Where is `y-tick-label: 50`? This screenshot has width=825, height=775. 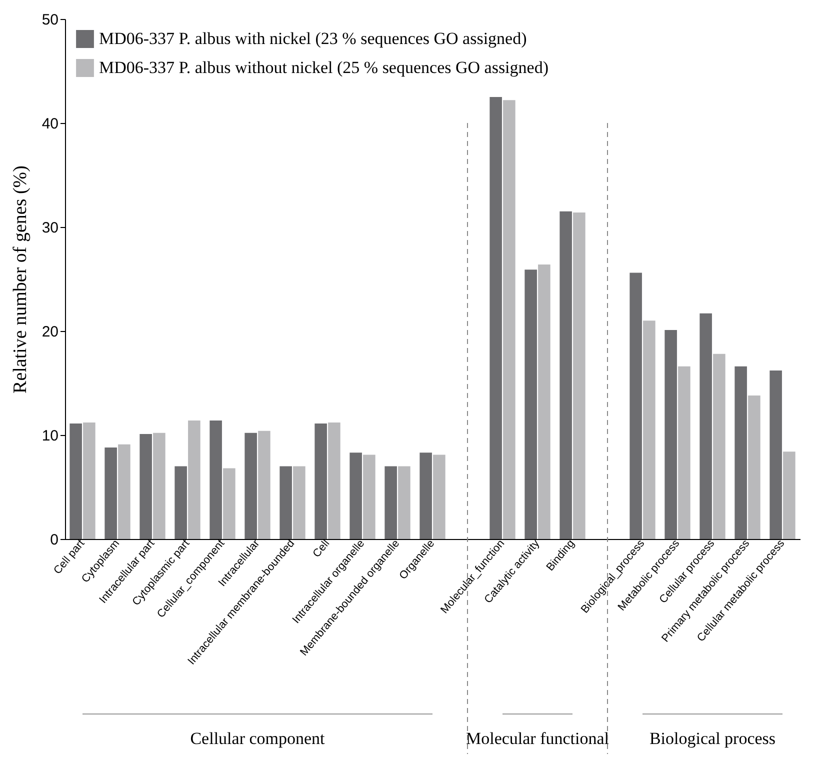
y-tick-label: 50 is located at coordinates (50, 20).